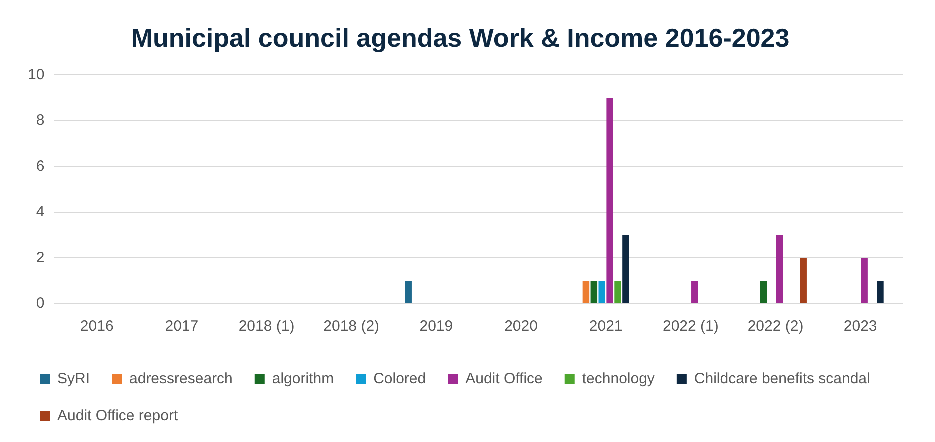 The height and width of the screenshot is (442, 935). I want to click on x-tick-label: 2023, so click(861, 327).